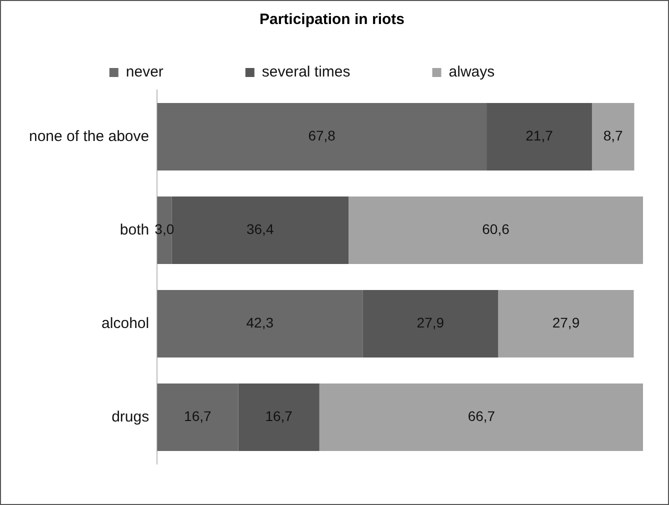 The height and width of the screenshot is (505, 669). I want to click on legend-label: never, so click(175, 72).